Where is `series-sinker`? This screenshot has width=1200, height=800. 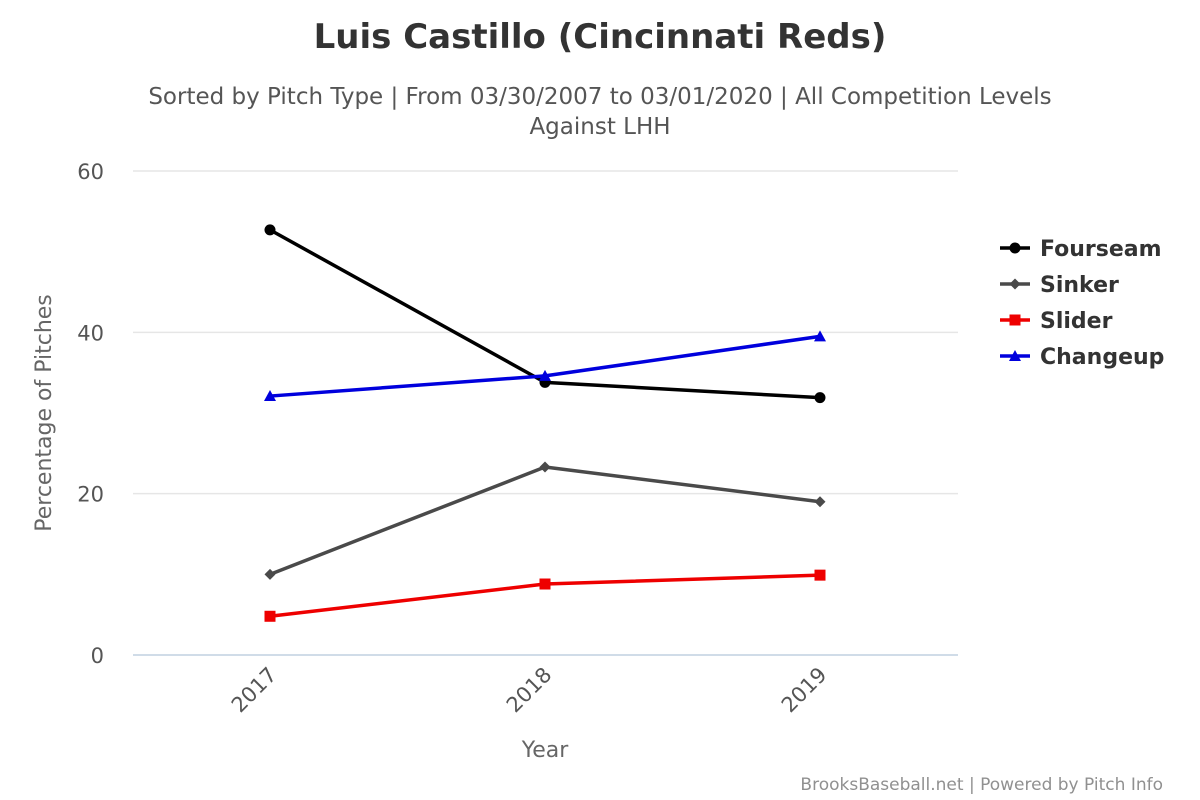 series-sinker is located at coordinates (545, 520).